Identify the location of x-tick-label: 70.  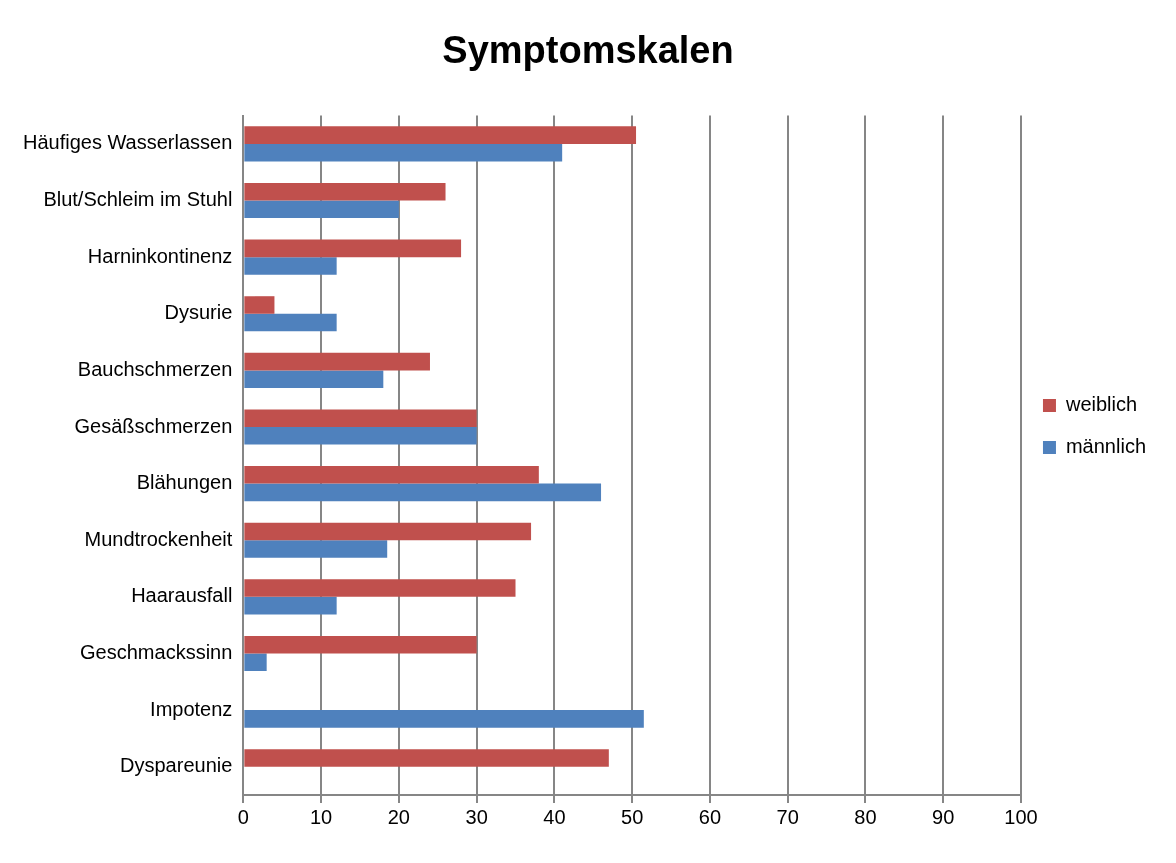
(787, 816).